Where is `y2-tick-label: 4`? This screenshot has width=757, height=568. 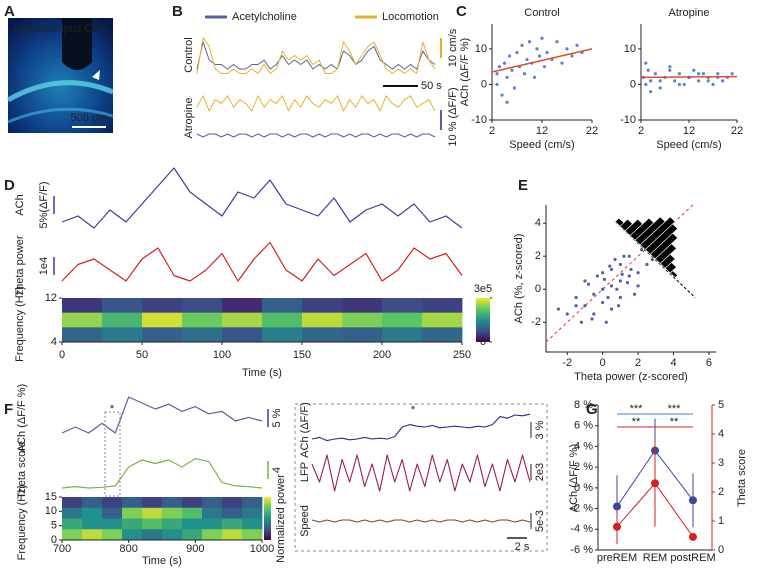 y2-tick-label: 4 is located at coordinates (721, 434).